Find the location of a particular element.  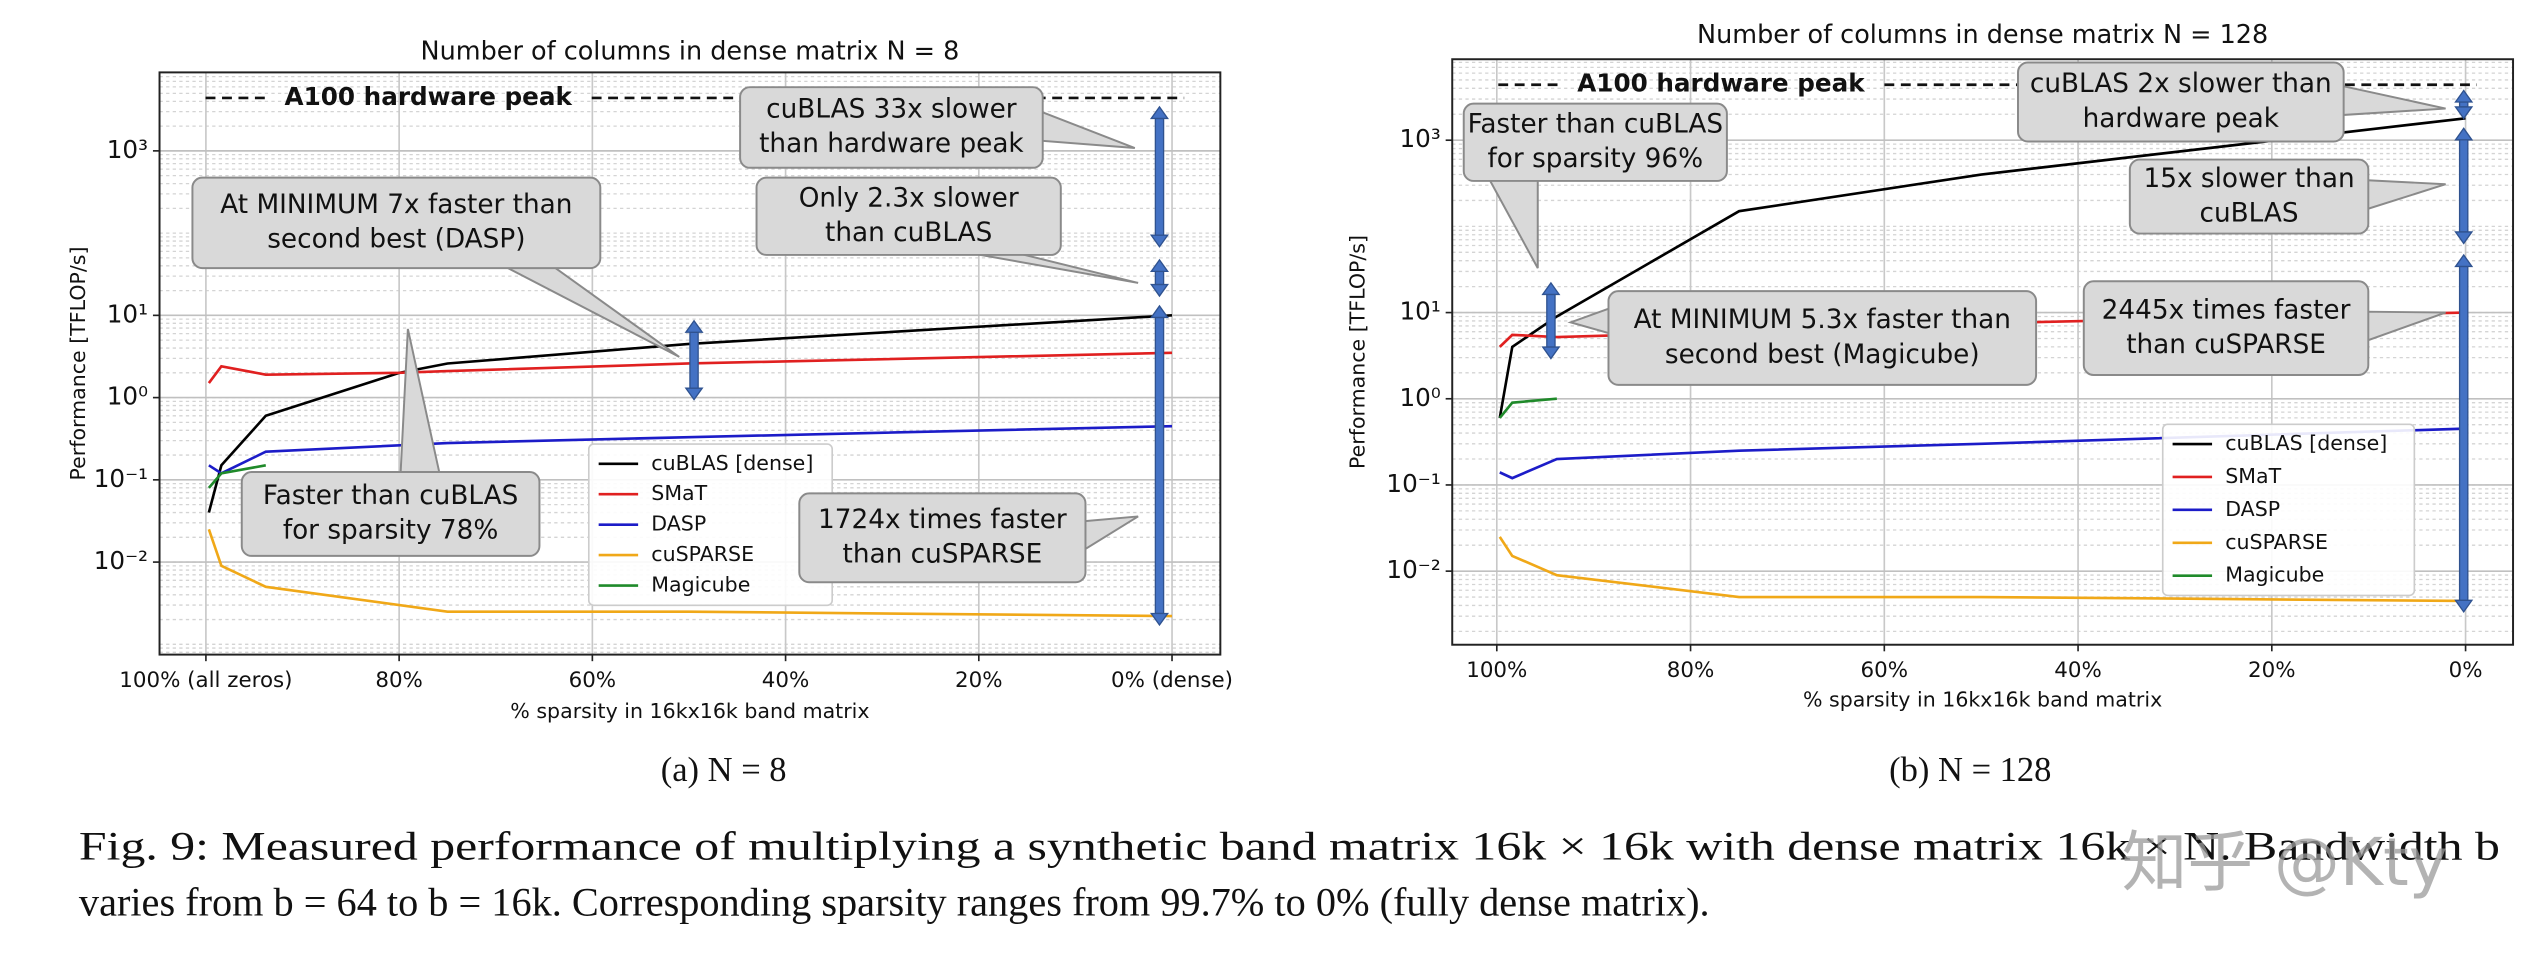

legend-label: SMaT is located at coordinates (679, 493).